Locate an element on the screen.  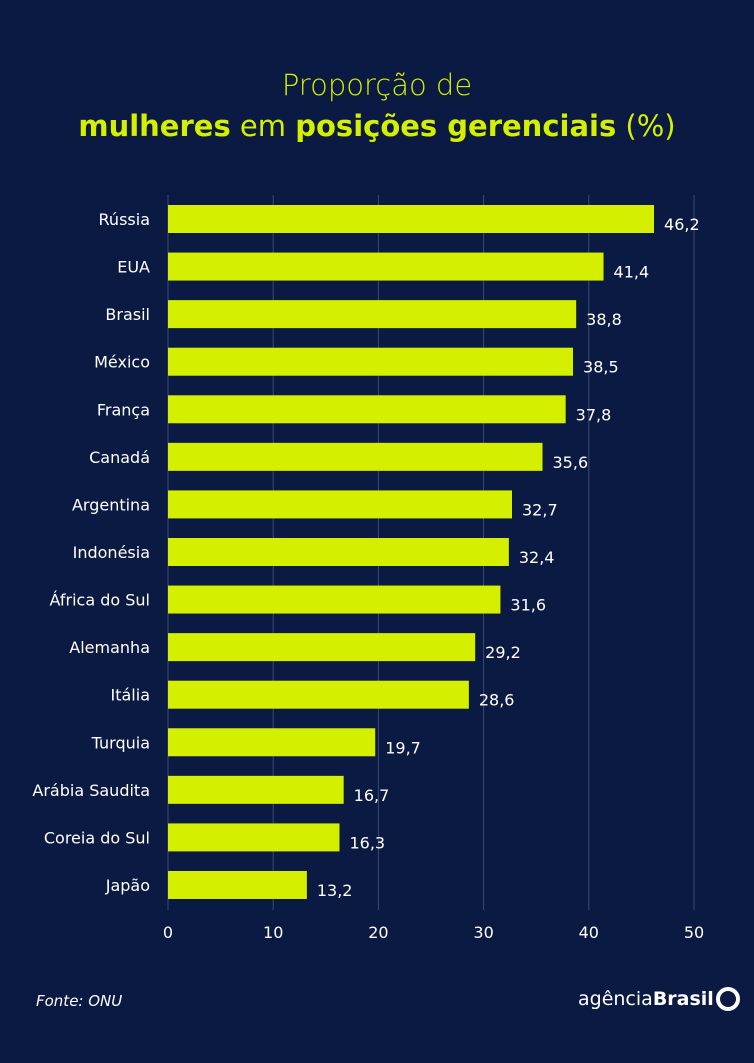
data-label: 37,8 is located at coordinates (594, 414).